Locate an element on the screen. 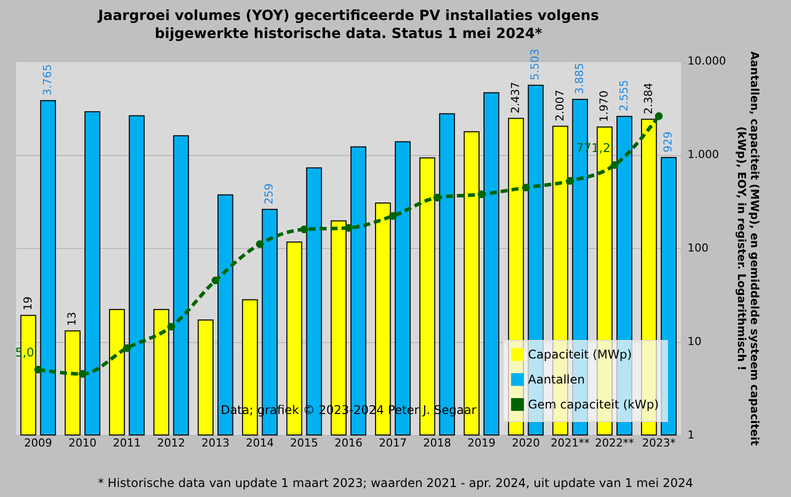  data-label: 2.555 is located at coordinates (623, 96).